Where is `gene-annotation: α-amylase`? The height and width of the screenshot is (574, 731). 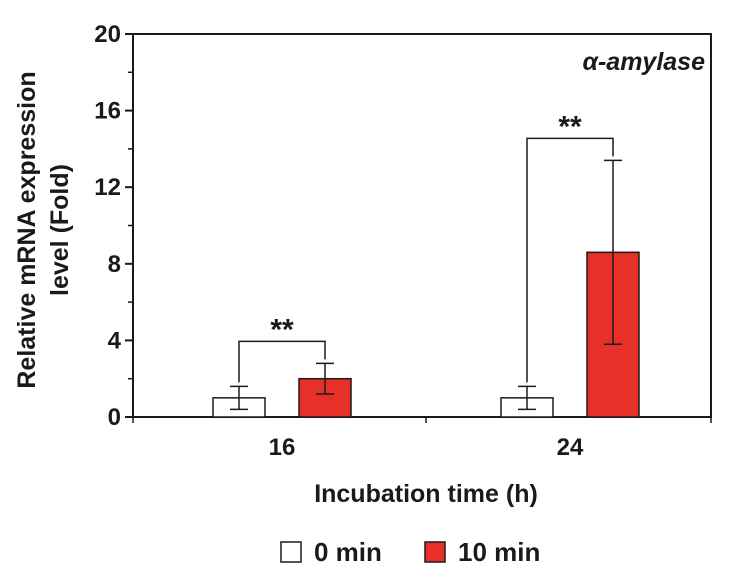 gene-annotation: α-amylase is located at coordinates (643, 62).